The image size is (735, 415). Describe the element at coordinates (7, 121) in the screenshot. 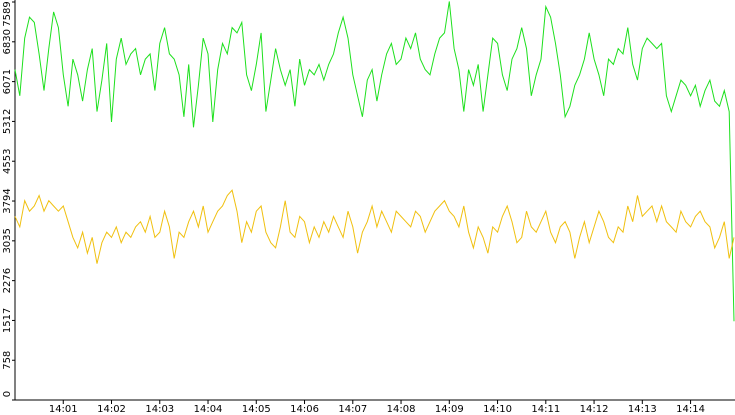

I see `y-tick-label: 5312` at that location.